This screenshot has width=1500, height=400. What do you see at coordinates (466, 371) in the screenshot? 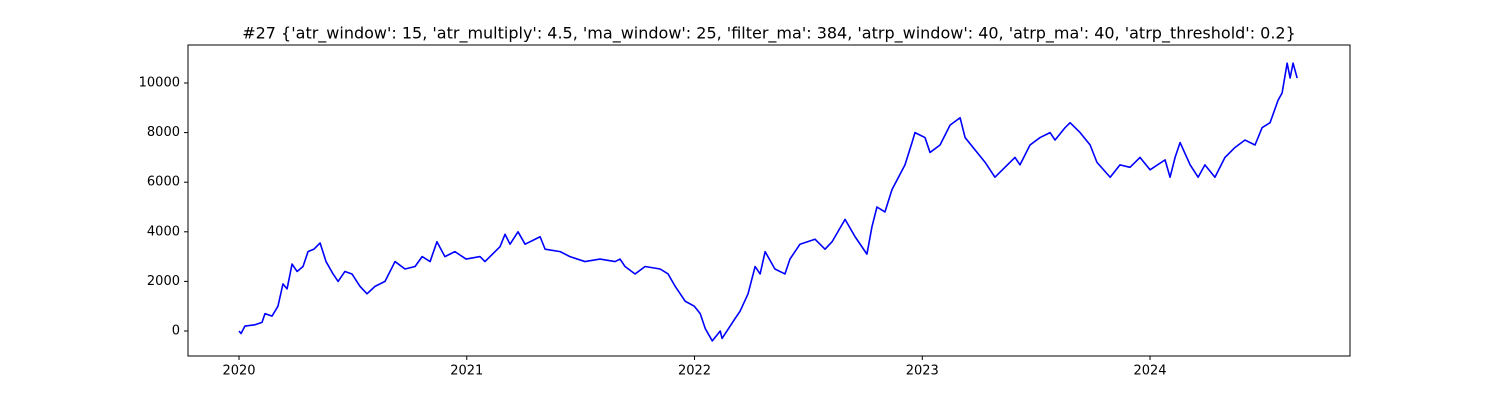
I see `x-tick-label: 2021` at bounding box center [466, 371].